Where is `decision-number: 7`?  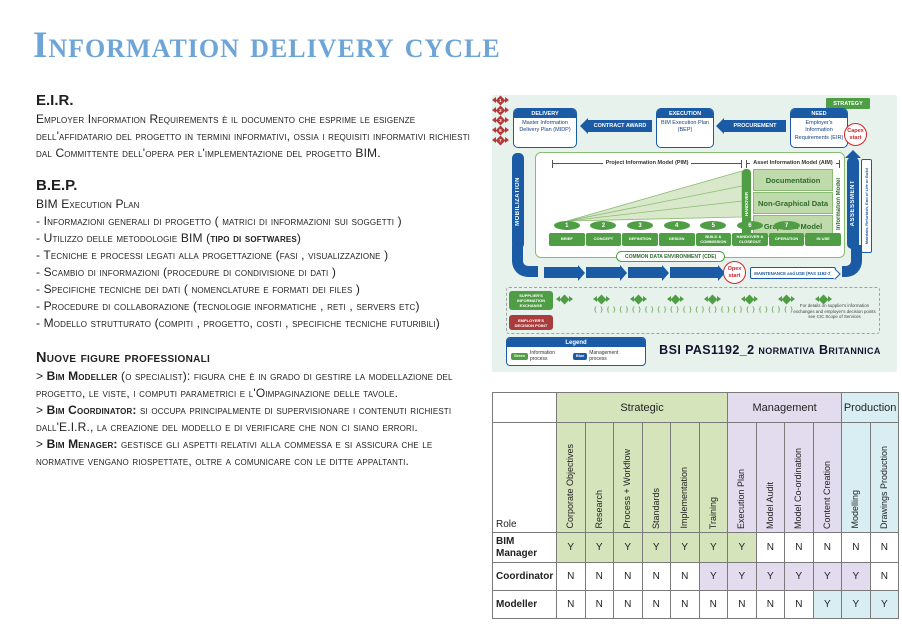
decision-number: 7 is located at coordinates (500, 140).